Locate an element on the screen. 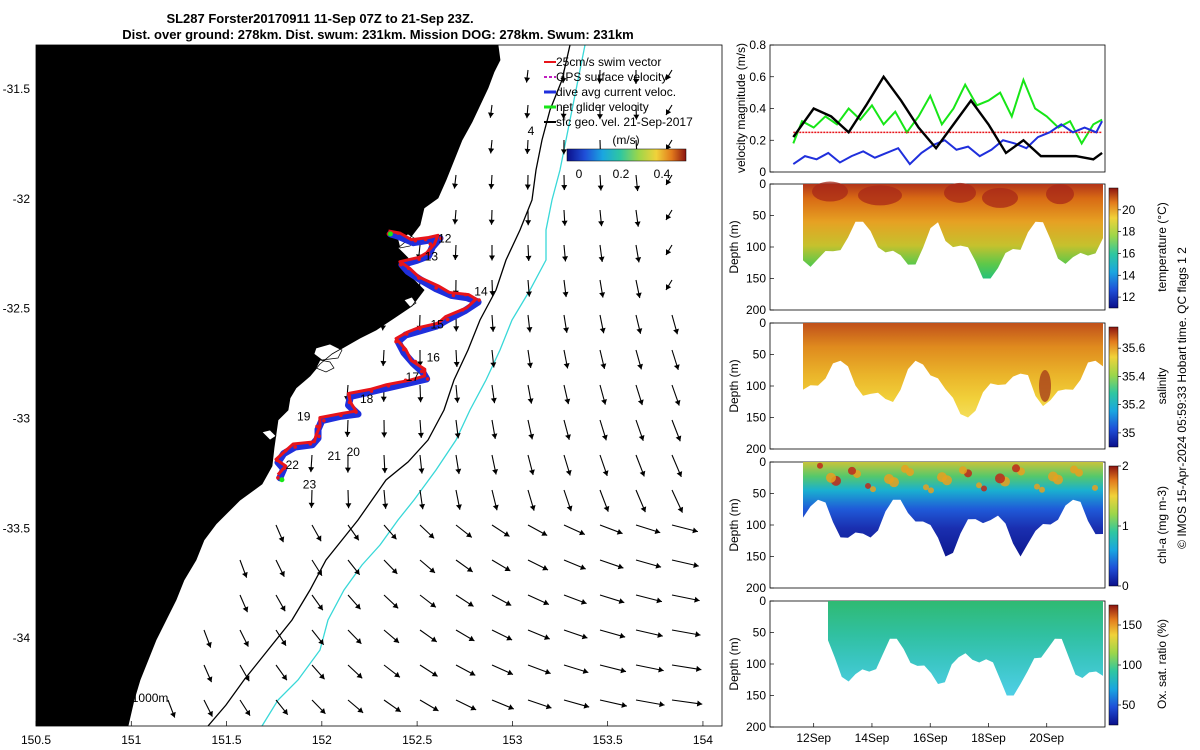 The image size is (1200, 750). map-xtick-label: 152.5 is located at coordinates (417, 740).